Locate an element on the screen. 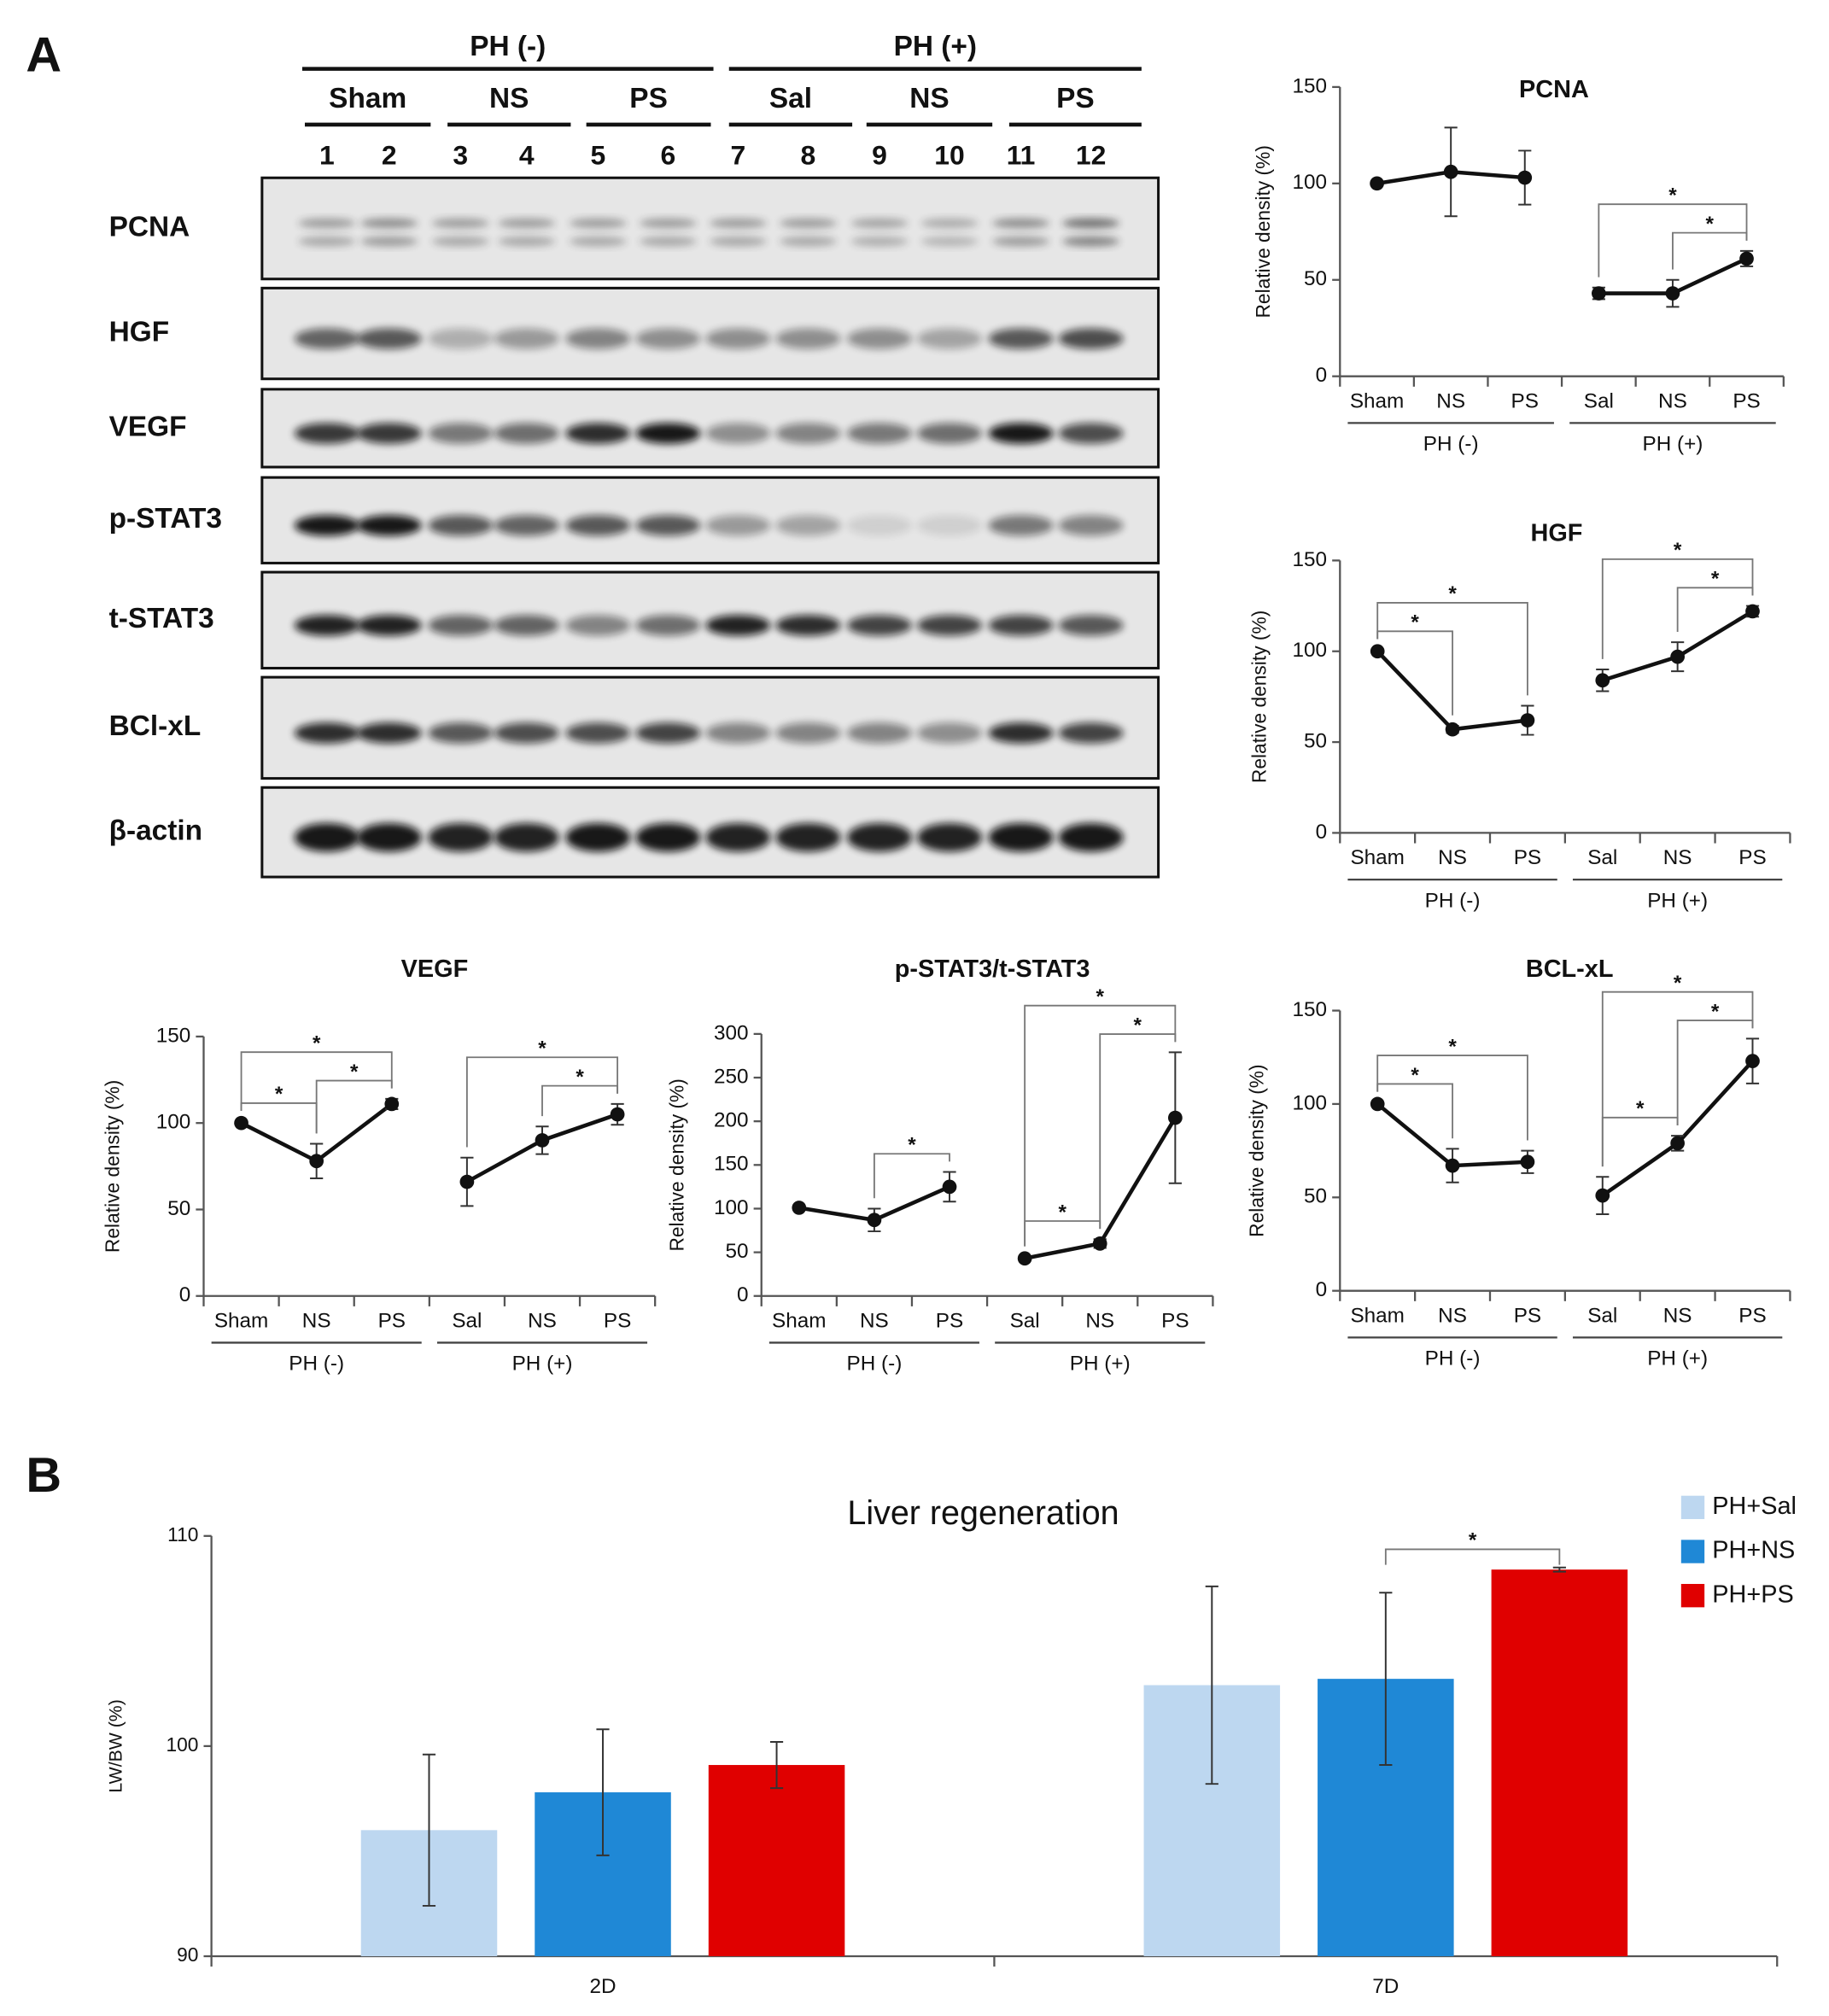 The height and width of the screenshot is (2016, 1829). protein-label: t-STAT3 is located at coordinates (161, 618).